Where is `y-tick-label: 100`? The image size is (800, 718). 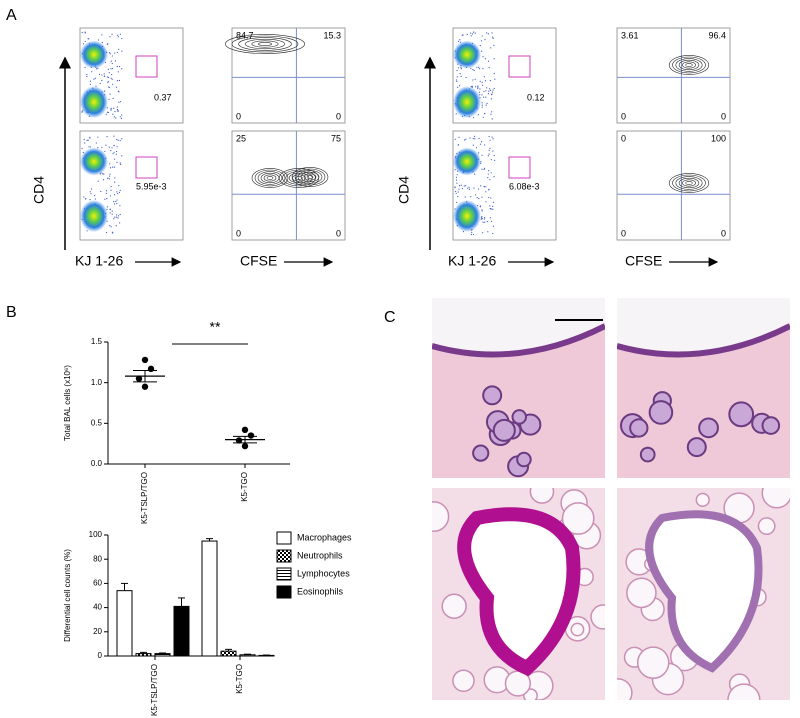 y-tick-label: 100 is located at coordinates (96, 534).